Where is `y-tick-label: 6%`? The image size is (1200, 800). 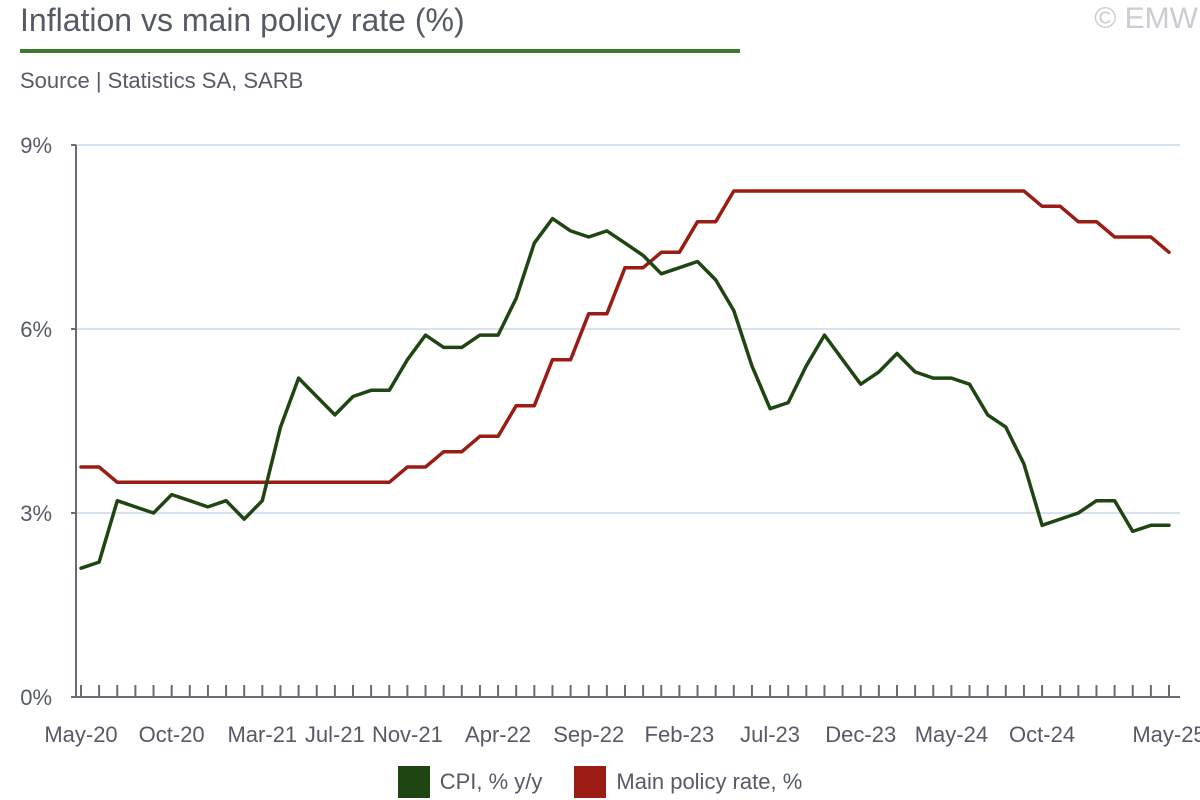 y-tick-label: 6% is located at coordinates (36, 329).